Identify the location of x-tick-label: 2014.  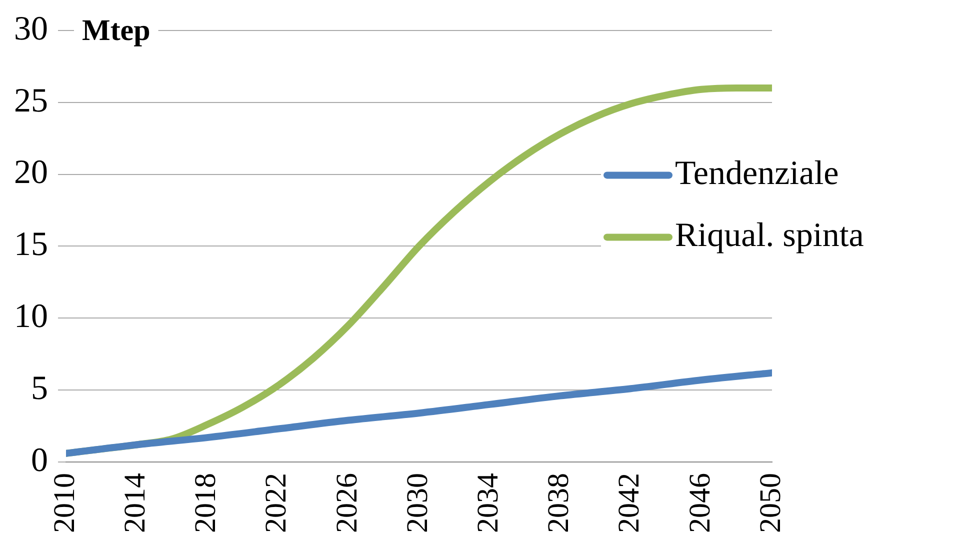
(135, 503).